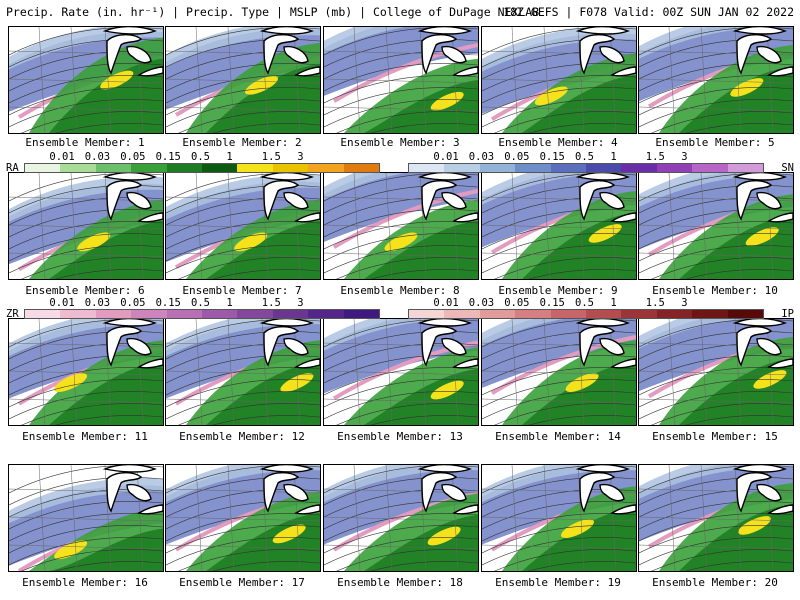 This screenshot has height=600, width=800. I want to click on colorbar-tick-label: 0.5, so click(200, 157).